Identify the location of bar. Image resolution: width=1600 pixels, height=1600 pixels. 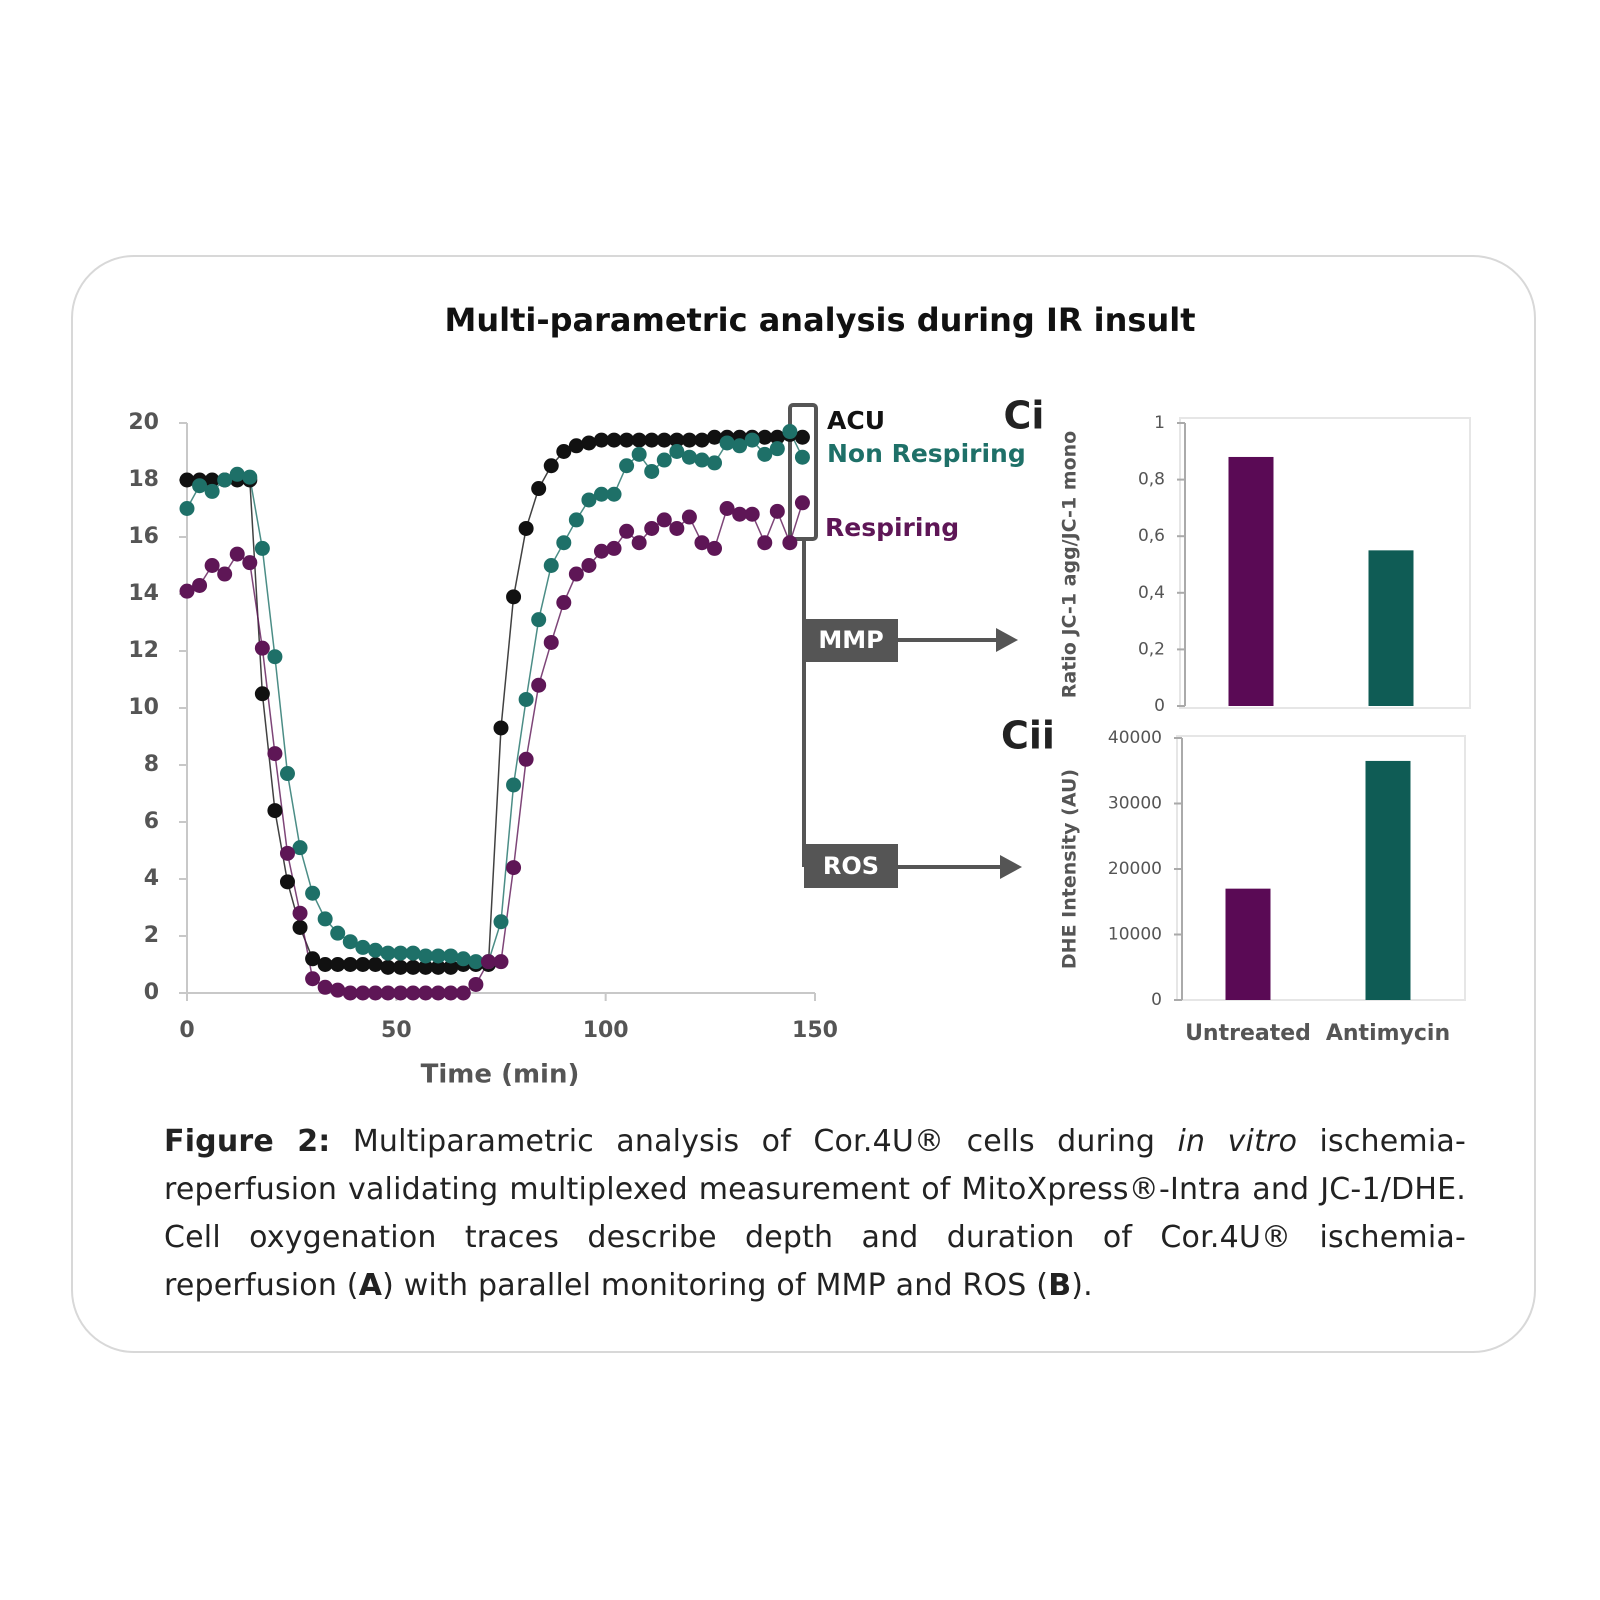
(1251, 581).